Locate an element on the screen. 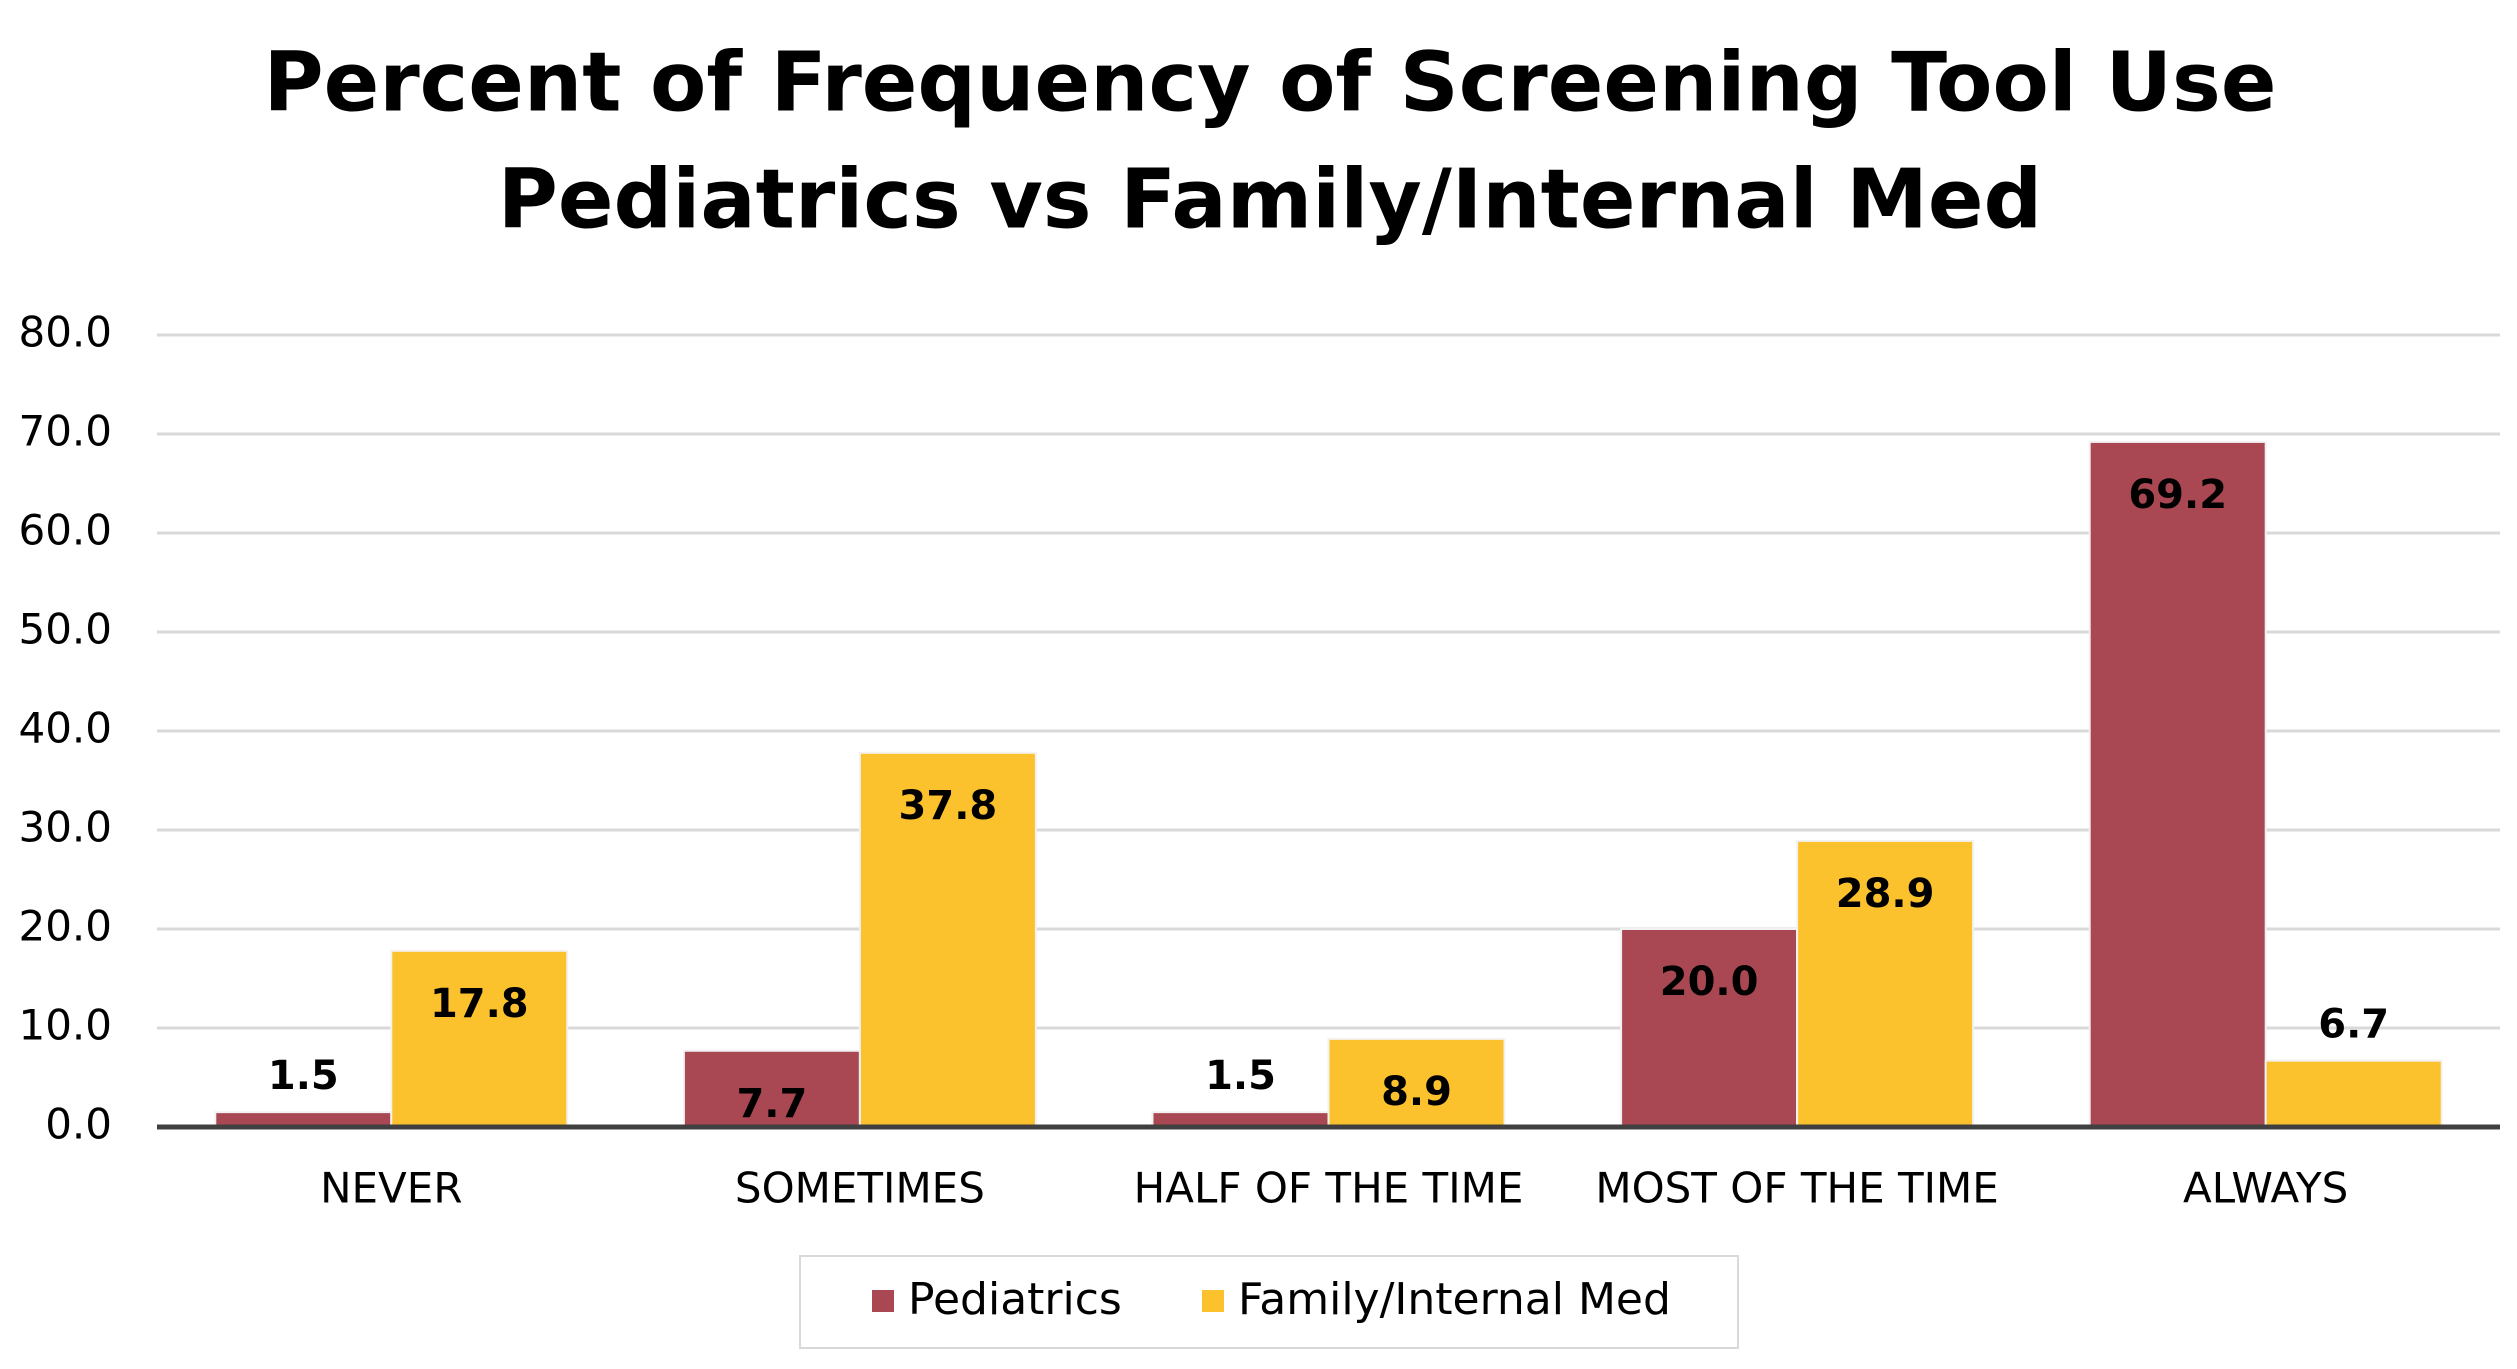 Image resolution: width=2517 pixels, height=1369 pixels. y-tick-label: 60.0 is located at coordinates (65, 530).